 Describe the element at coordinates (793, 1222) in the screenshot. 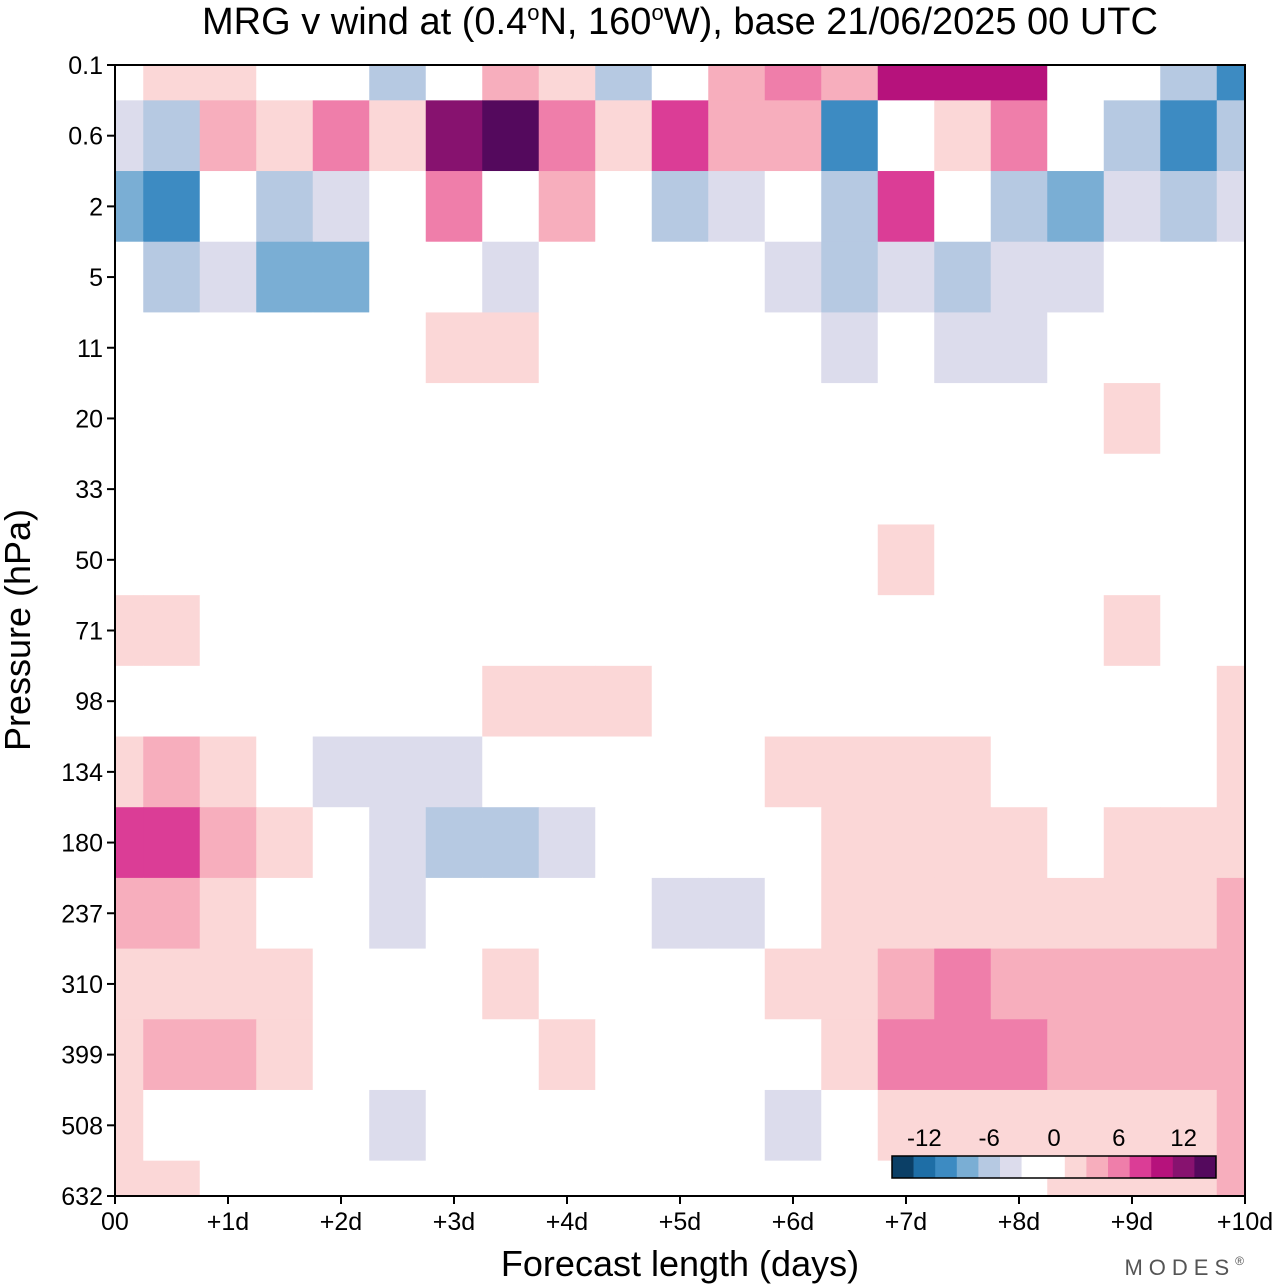

I see `x-tick-label: +6d` at that location.